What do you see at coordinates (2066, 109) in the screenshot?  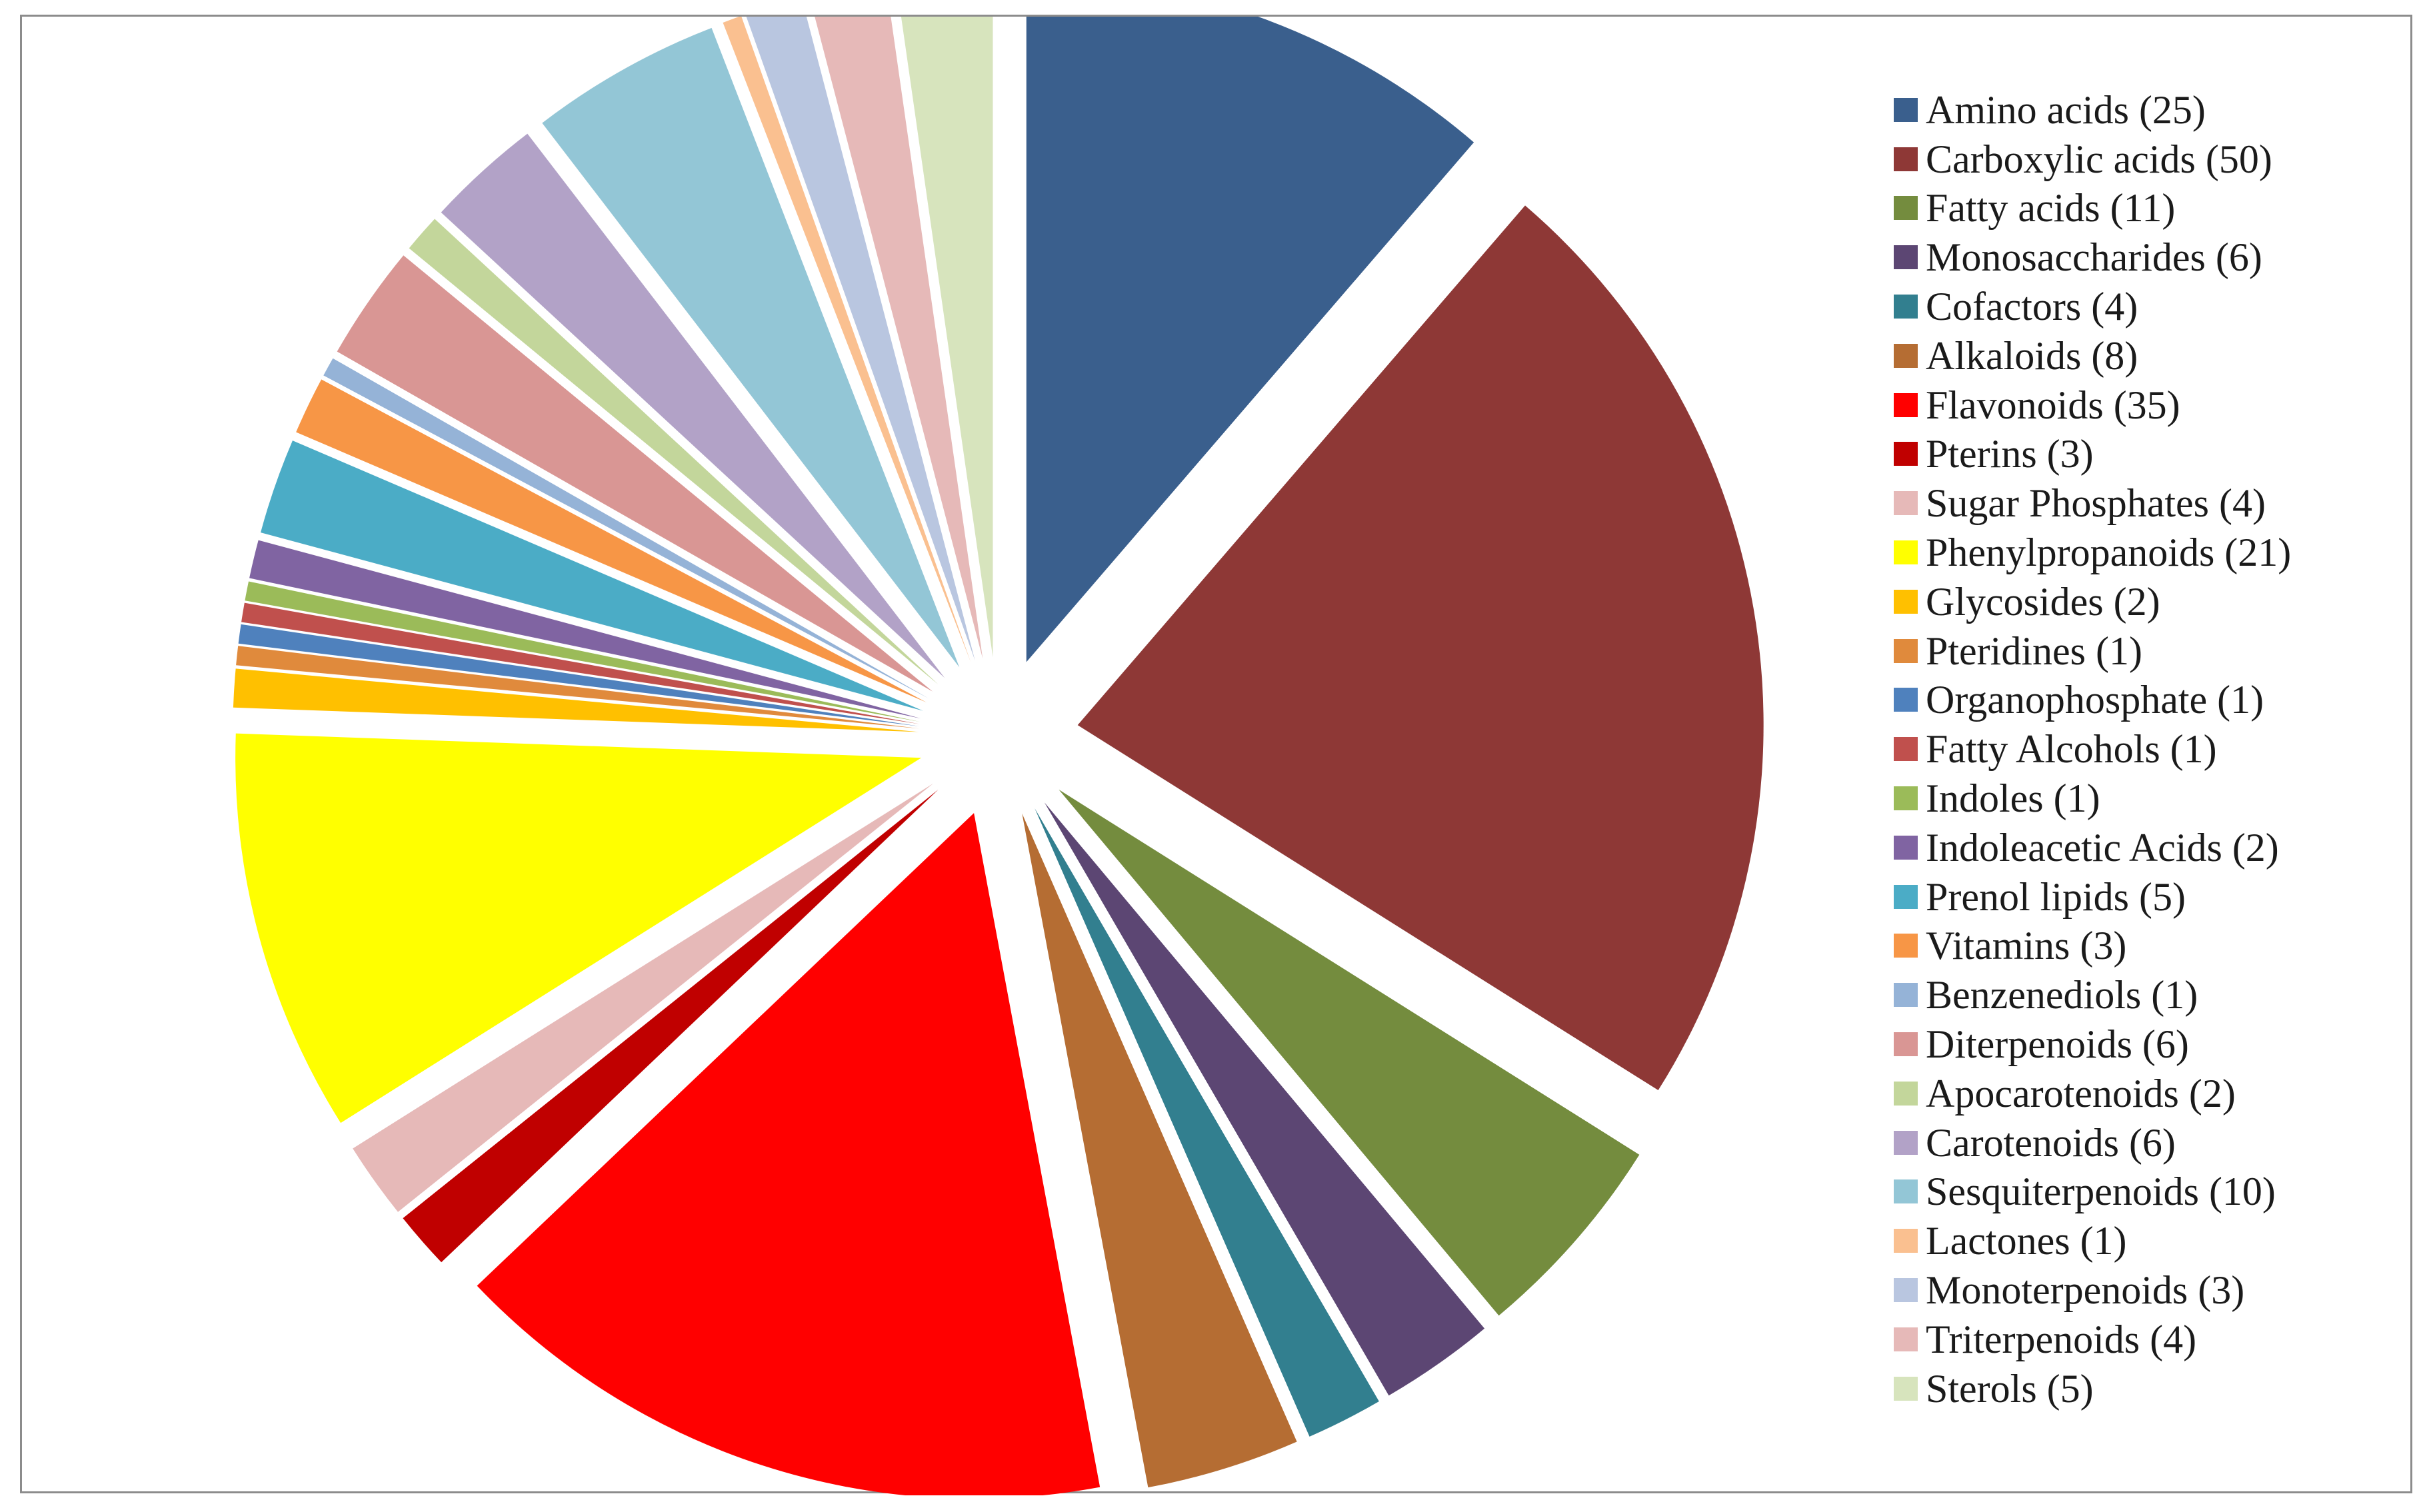 I see `legend-label: Amino acids (25)` at bounding box center [2066, 109].